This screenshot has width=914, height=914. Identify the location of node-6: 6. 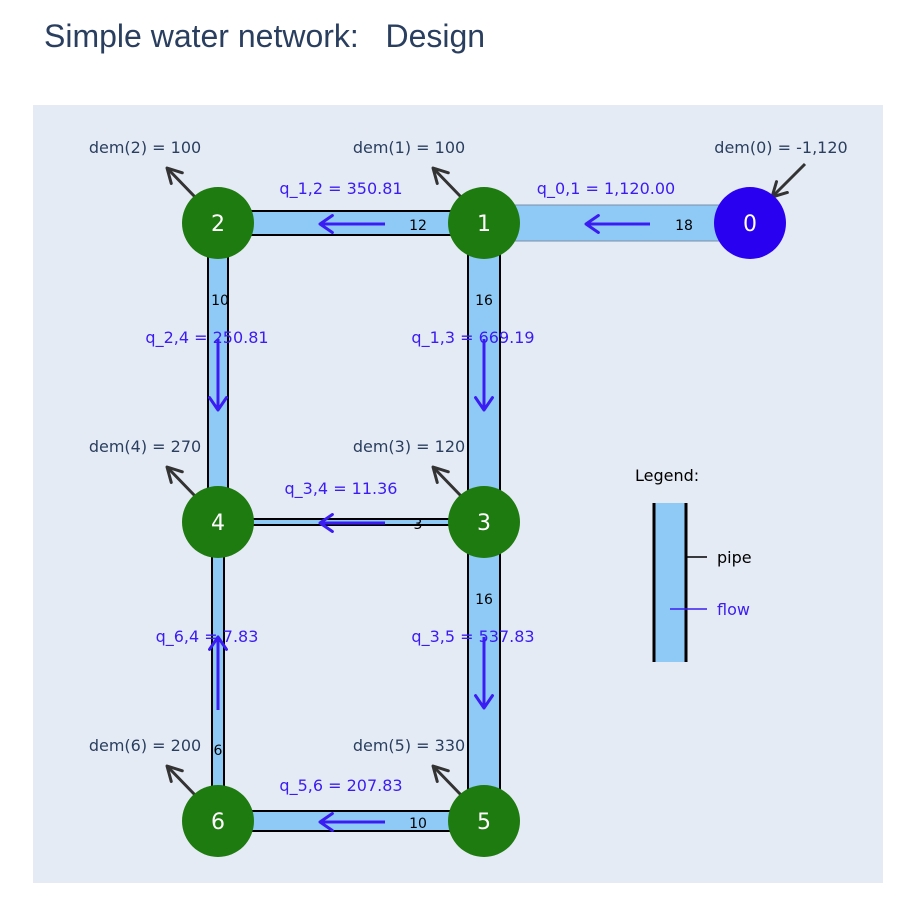
(218, 821).